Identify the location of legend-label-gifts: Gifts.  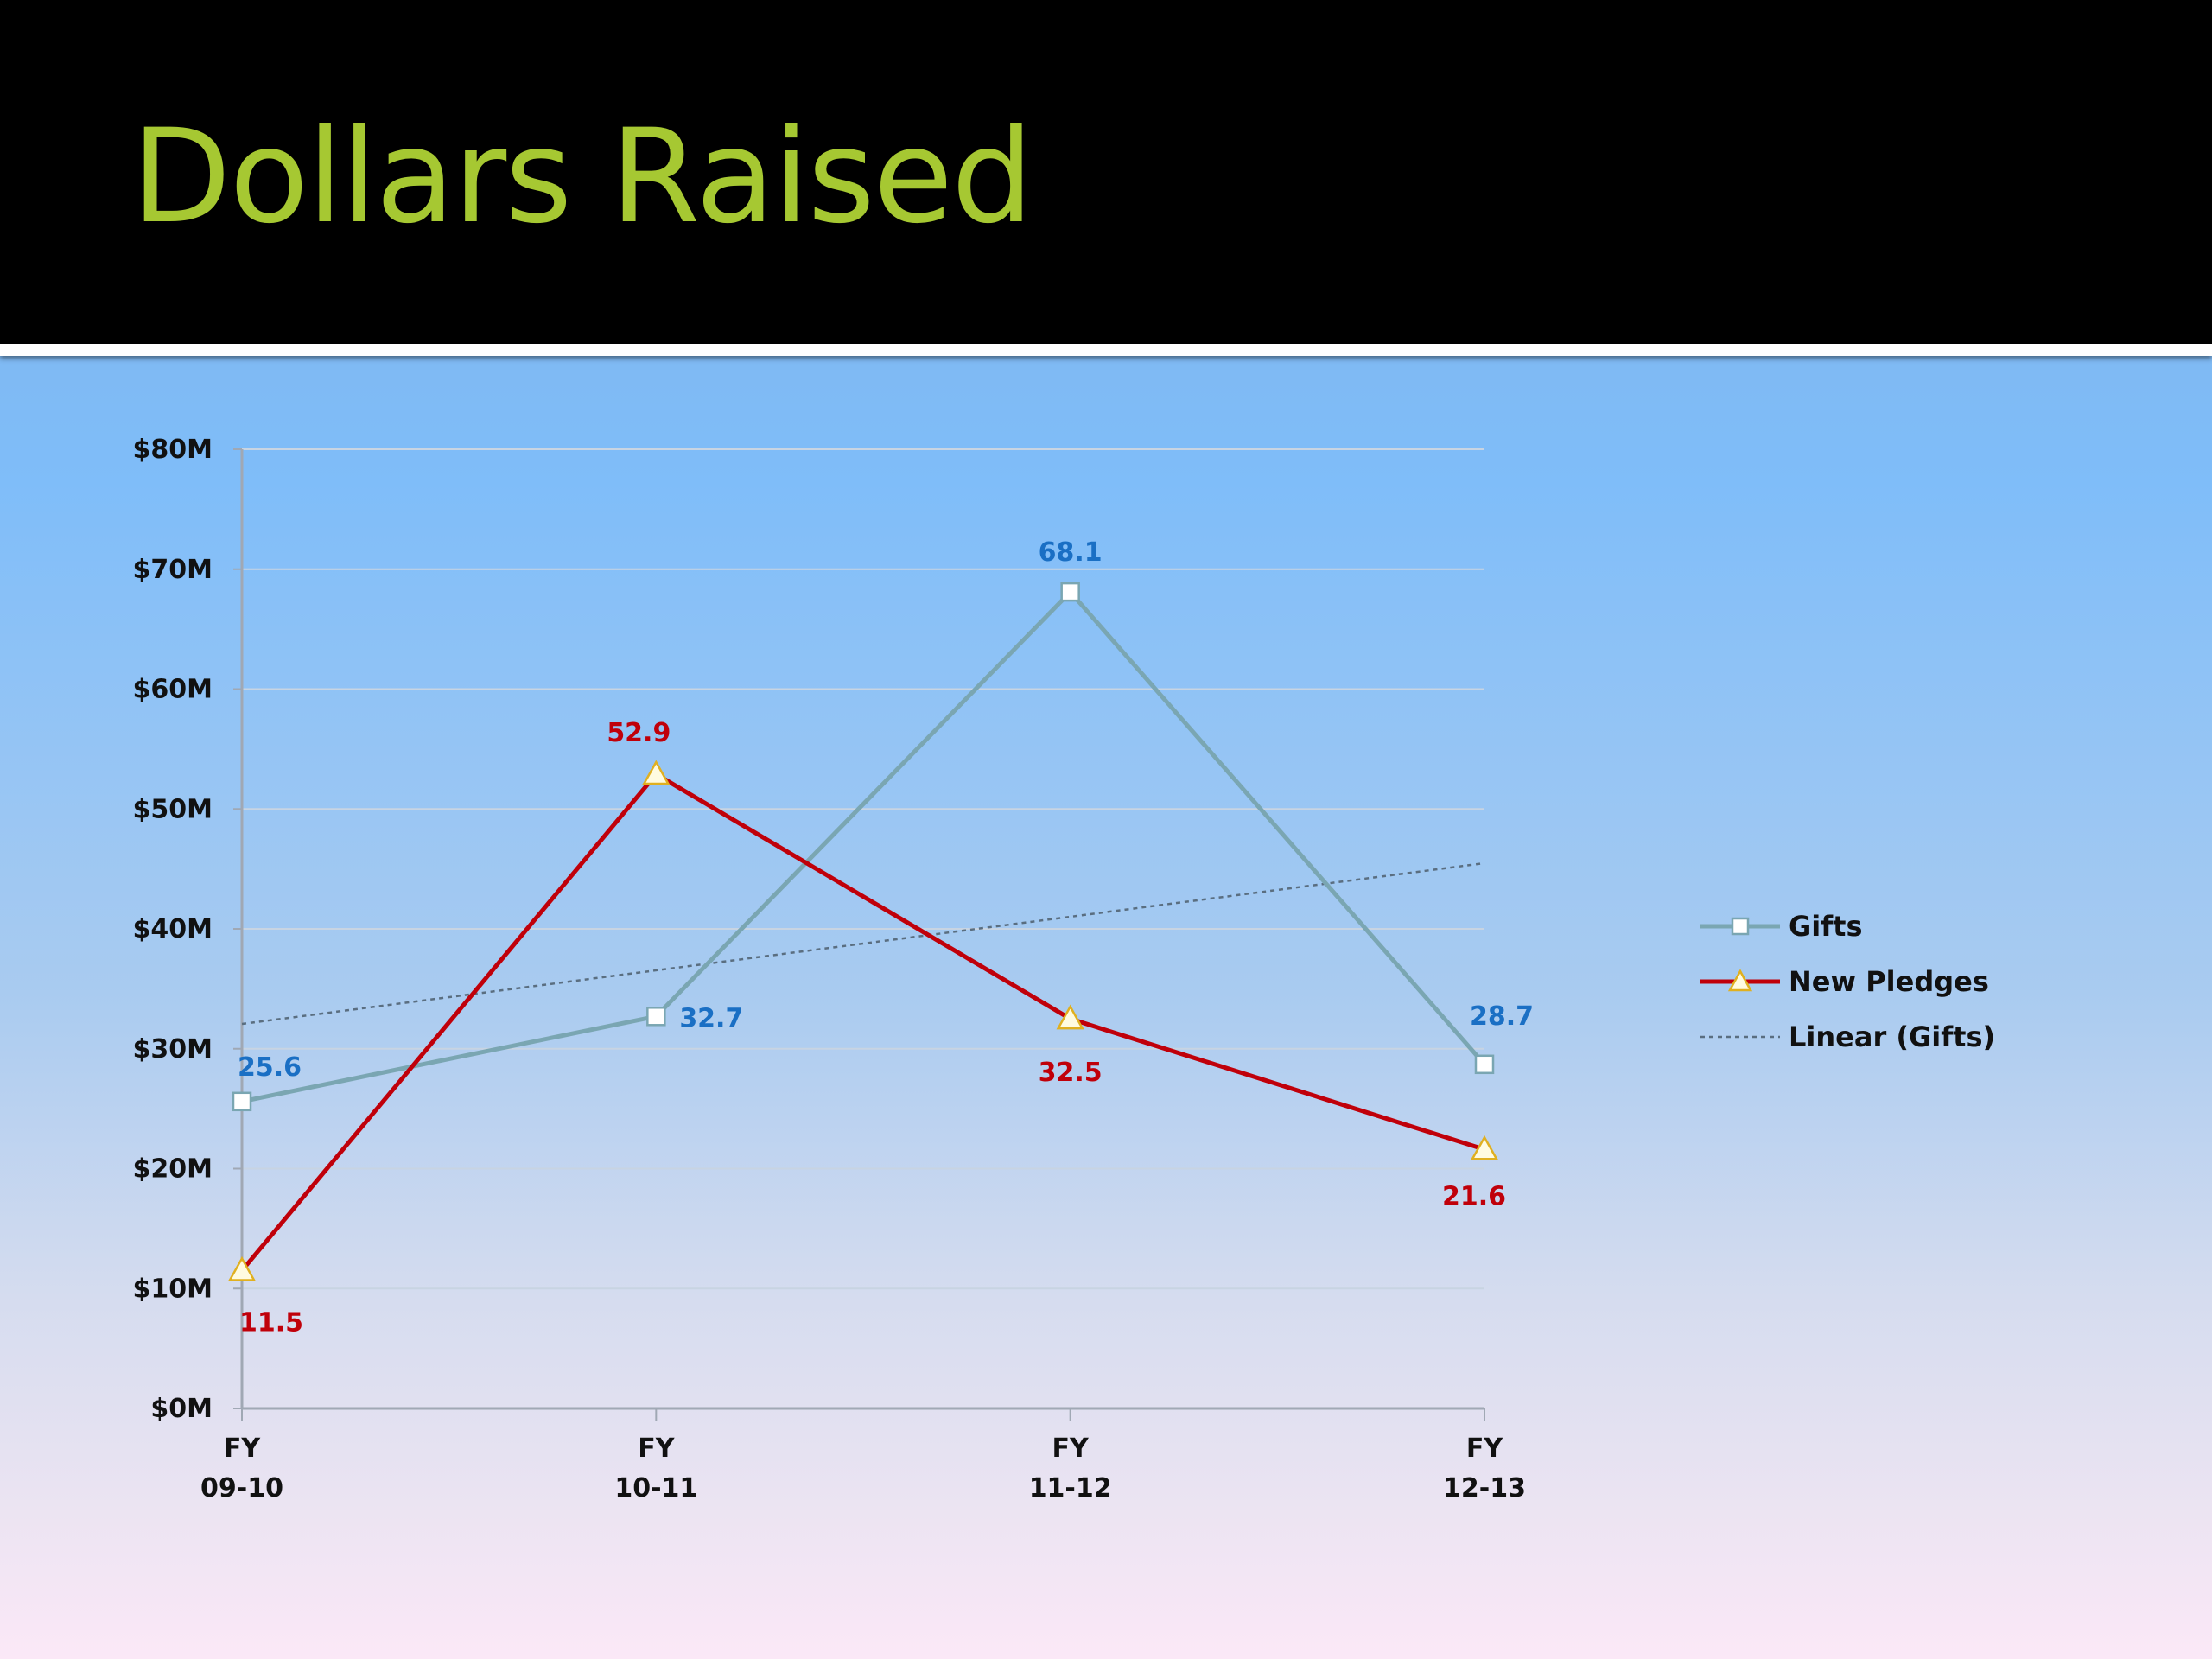
(1826, 926).